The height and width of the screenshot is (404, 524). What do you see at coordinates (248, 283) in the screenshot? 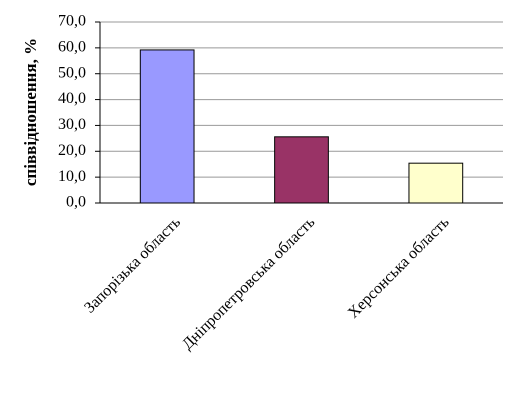
I see `x-tick-label: Дніпропетровська область` at bounding box center [248, 283].